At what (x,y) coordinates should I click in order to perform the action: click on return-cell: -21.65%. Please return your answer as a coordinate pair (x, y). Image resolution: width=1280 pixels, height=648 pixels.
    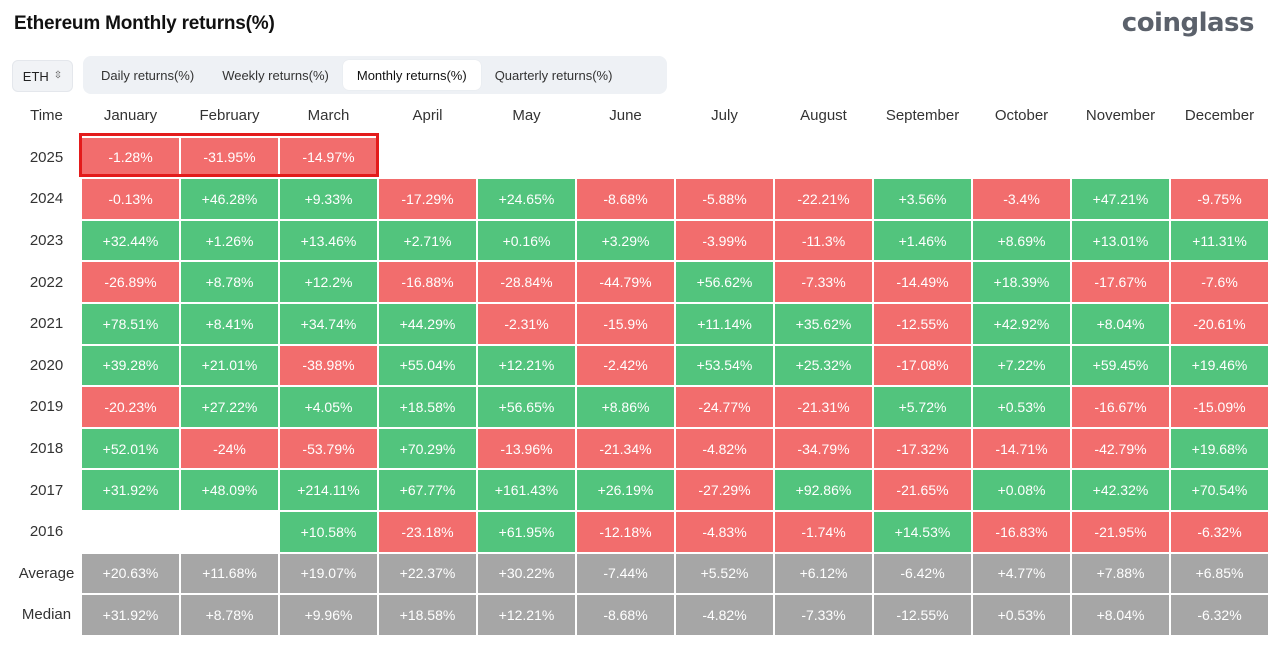
    Looking at the image, I should click on (922, 490).